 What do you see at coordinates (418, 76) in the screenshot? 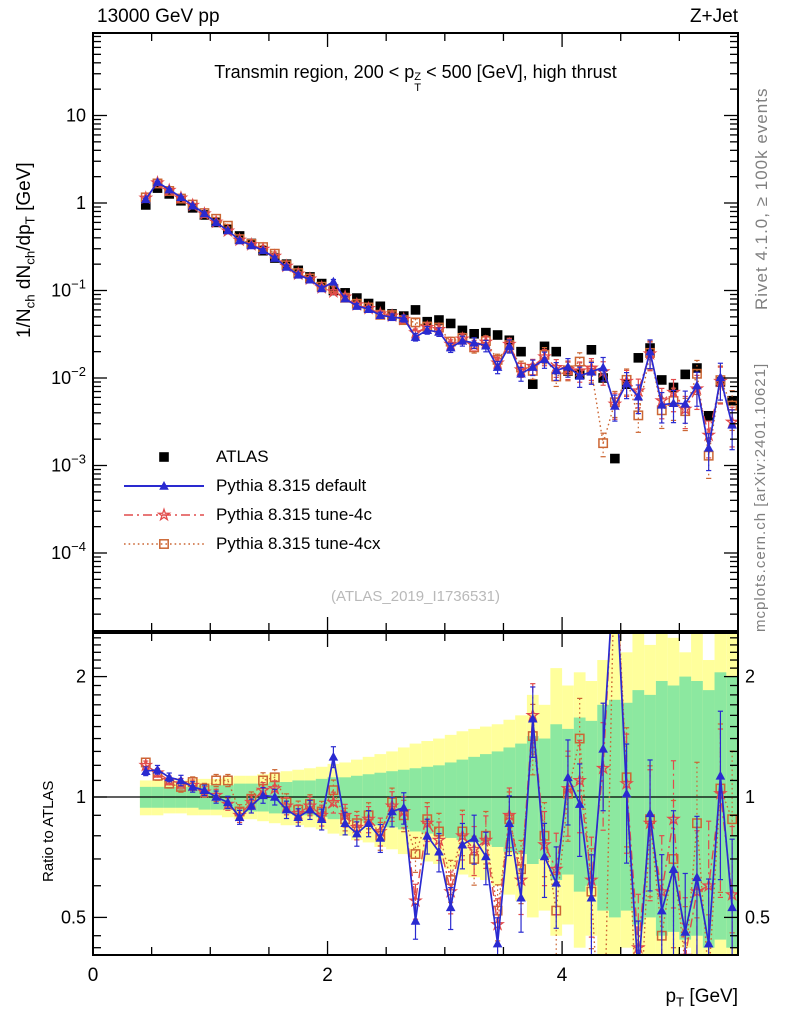
I see `title-superscript: Z` at bounding box center [418, 76].